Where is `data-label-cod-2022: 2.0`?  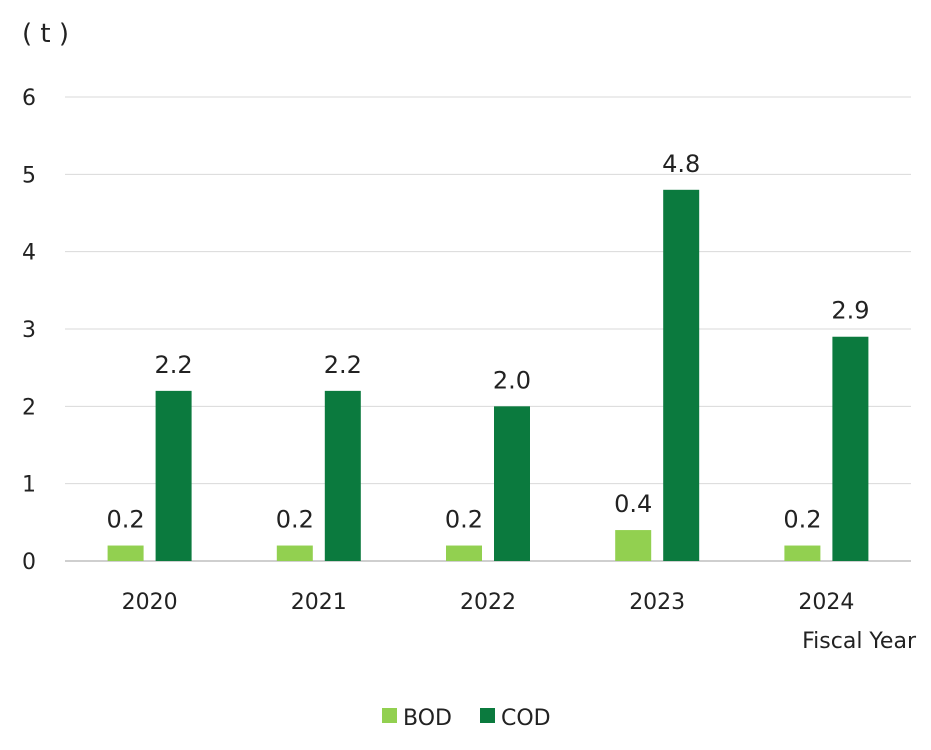
data-label-cod-2022: 2.0 is located at coordinates (512, 380).